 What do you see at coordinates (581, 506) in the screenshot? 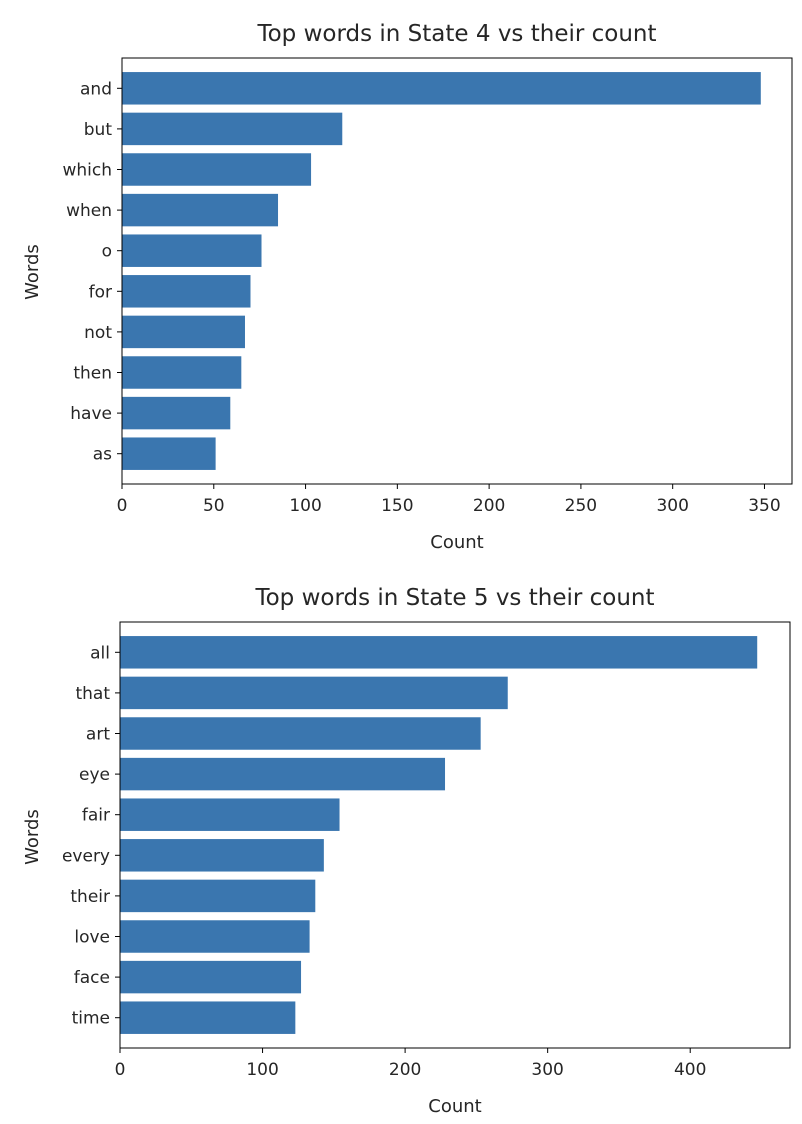
I see `x-tick-label: 250` at bounding box center [581, 506].